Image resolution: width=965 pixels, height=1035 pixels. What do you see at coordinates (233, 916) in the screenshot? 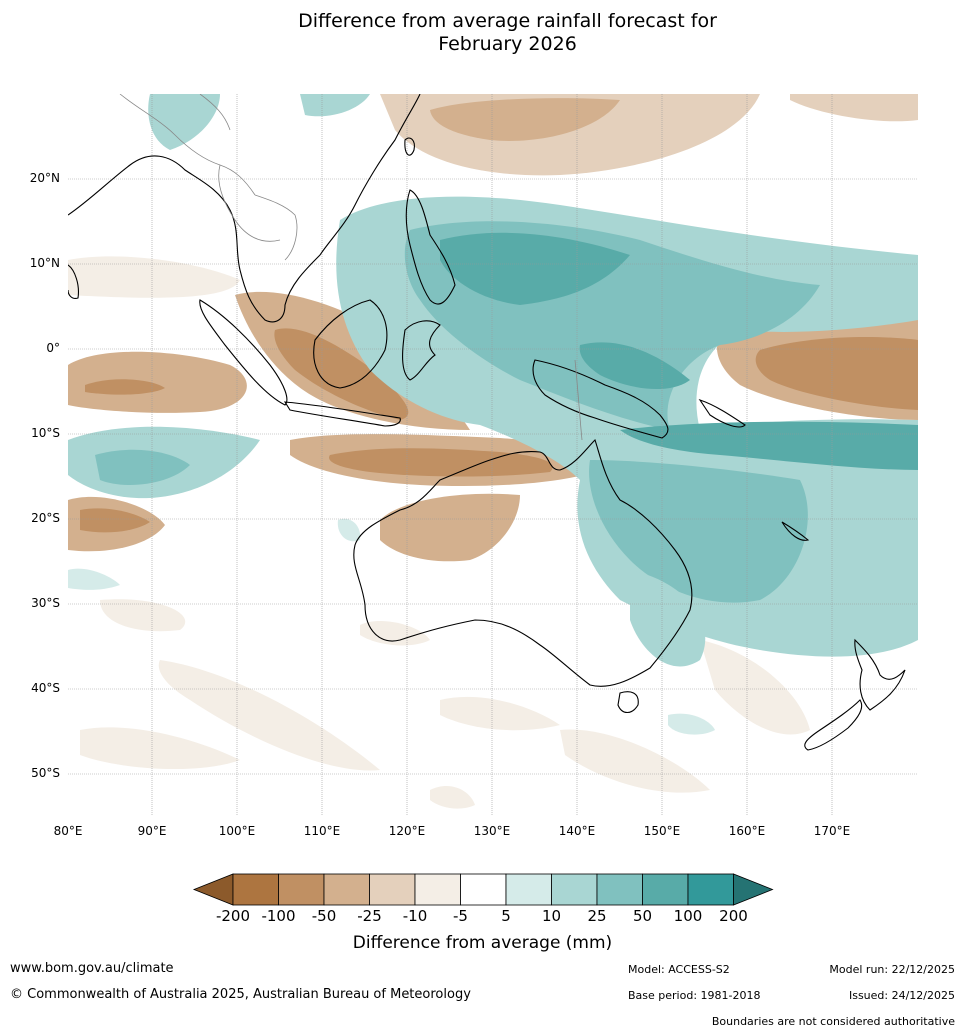
I see `colorbar-tick-label: -200` at bounding box center [233, 916].